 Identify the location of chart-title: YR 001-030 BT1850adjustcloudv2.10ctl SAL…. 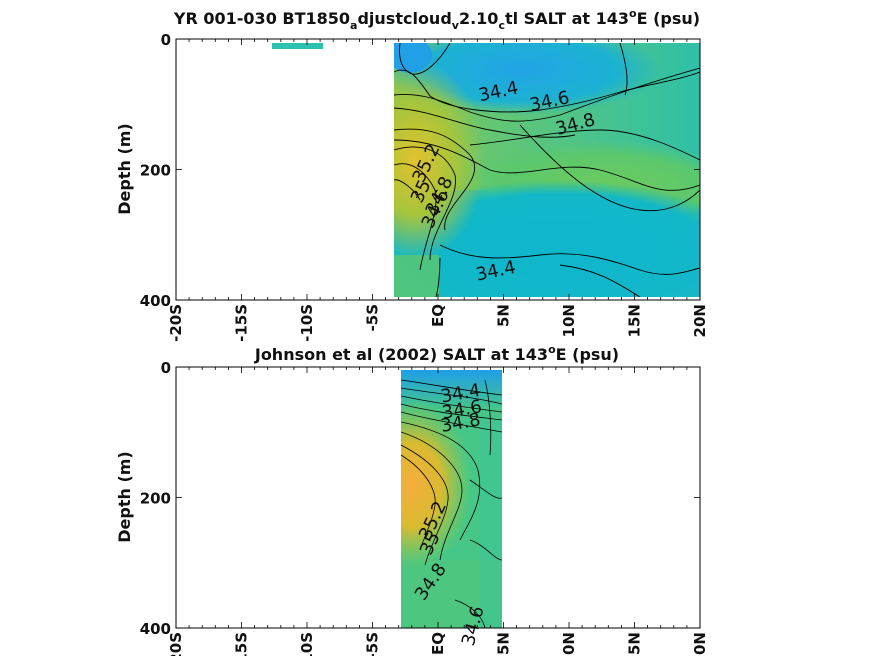
(436, 19).